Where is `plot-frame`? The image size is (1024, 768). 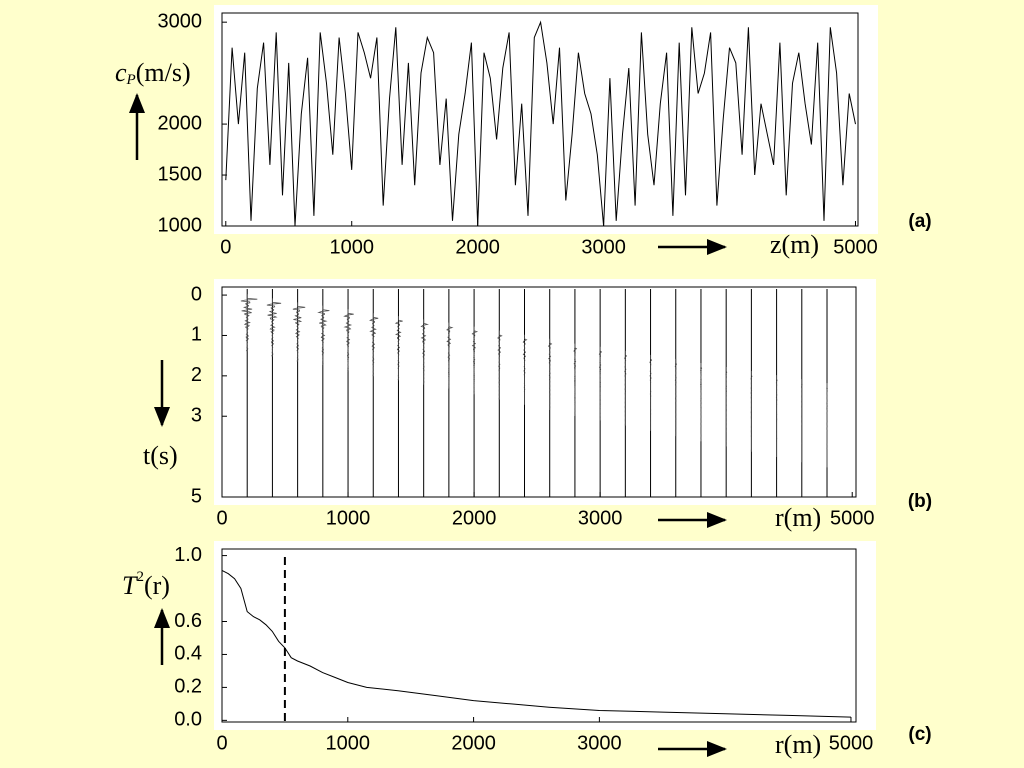 plot-frame is located at coordinates (539, 635).